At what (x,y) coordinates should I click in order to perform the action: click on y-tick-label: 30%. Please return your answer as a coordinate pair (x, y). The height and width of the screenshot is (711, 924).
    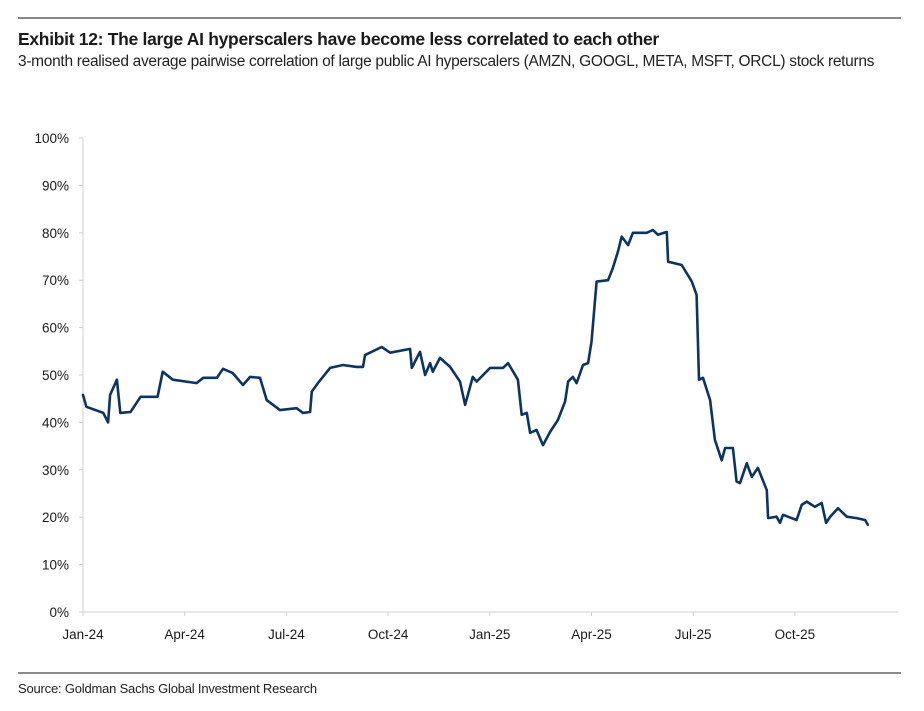
    Looking at the image, I should click on (55, 470).